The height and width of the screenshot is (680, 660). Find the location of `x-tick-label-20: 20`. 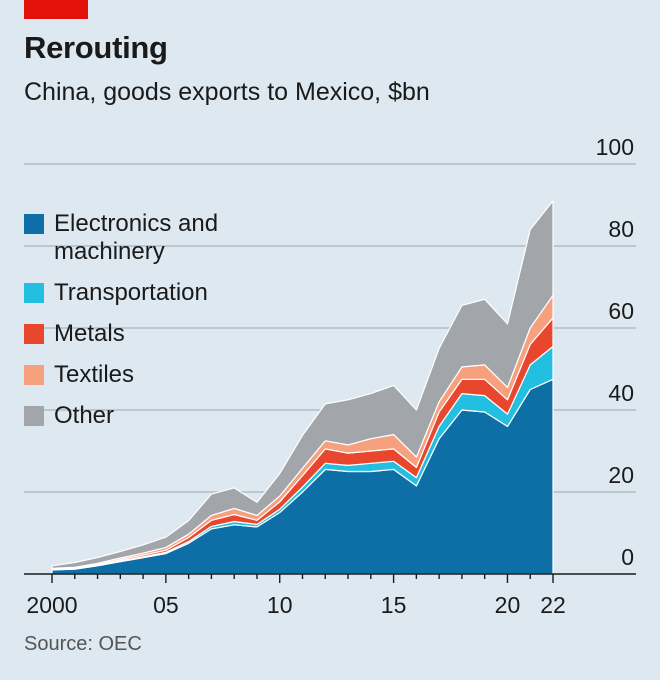

x-tick-label-20: 20 is located at coordinates (508, 605).